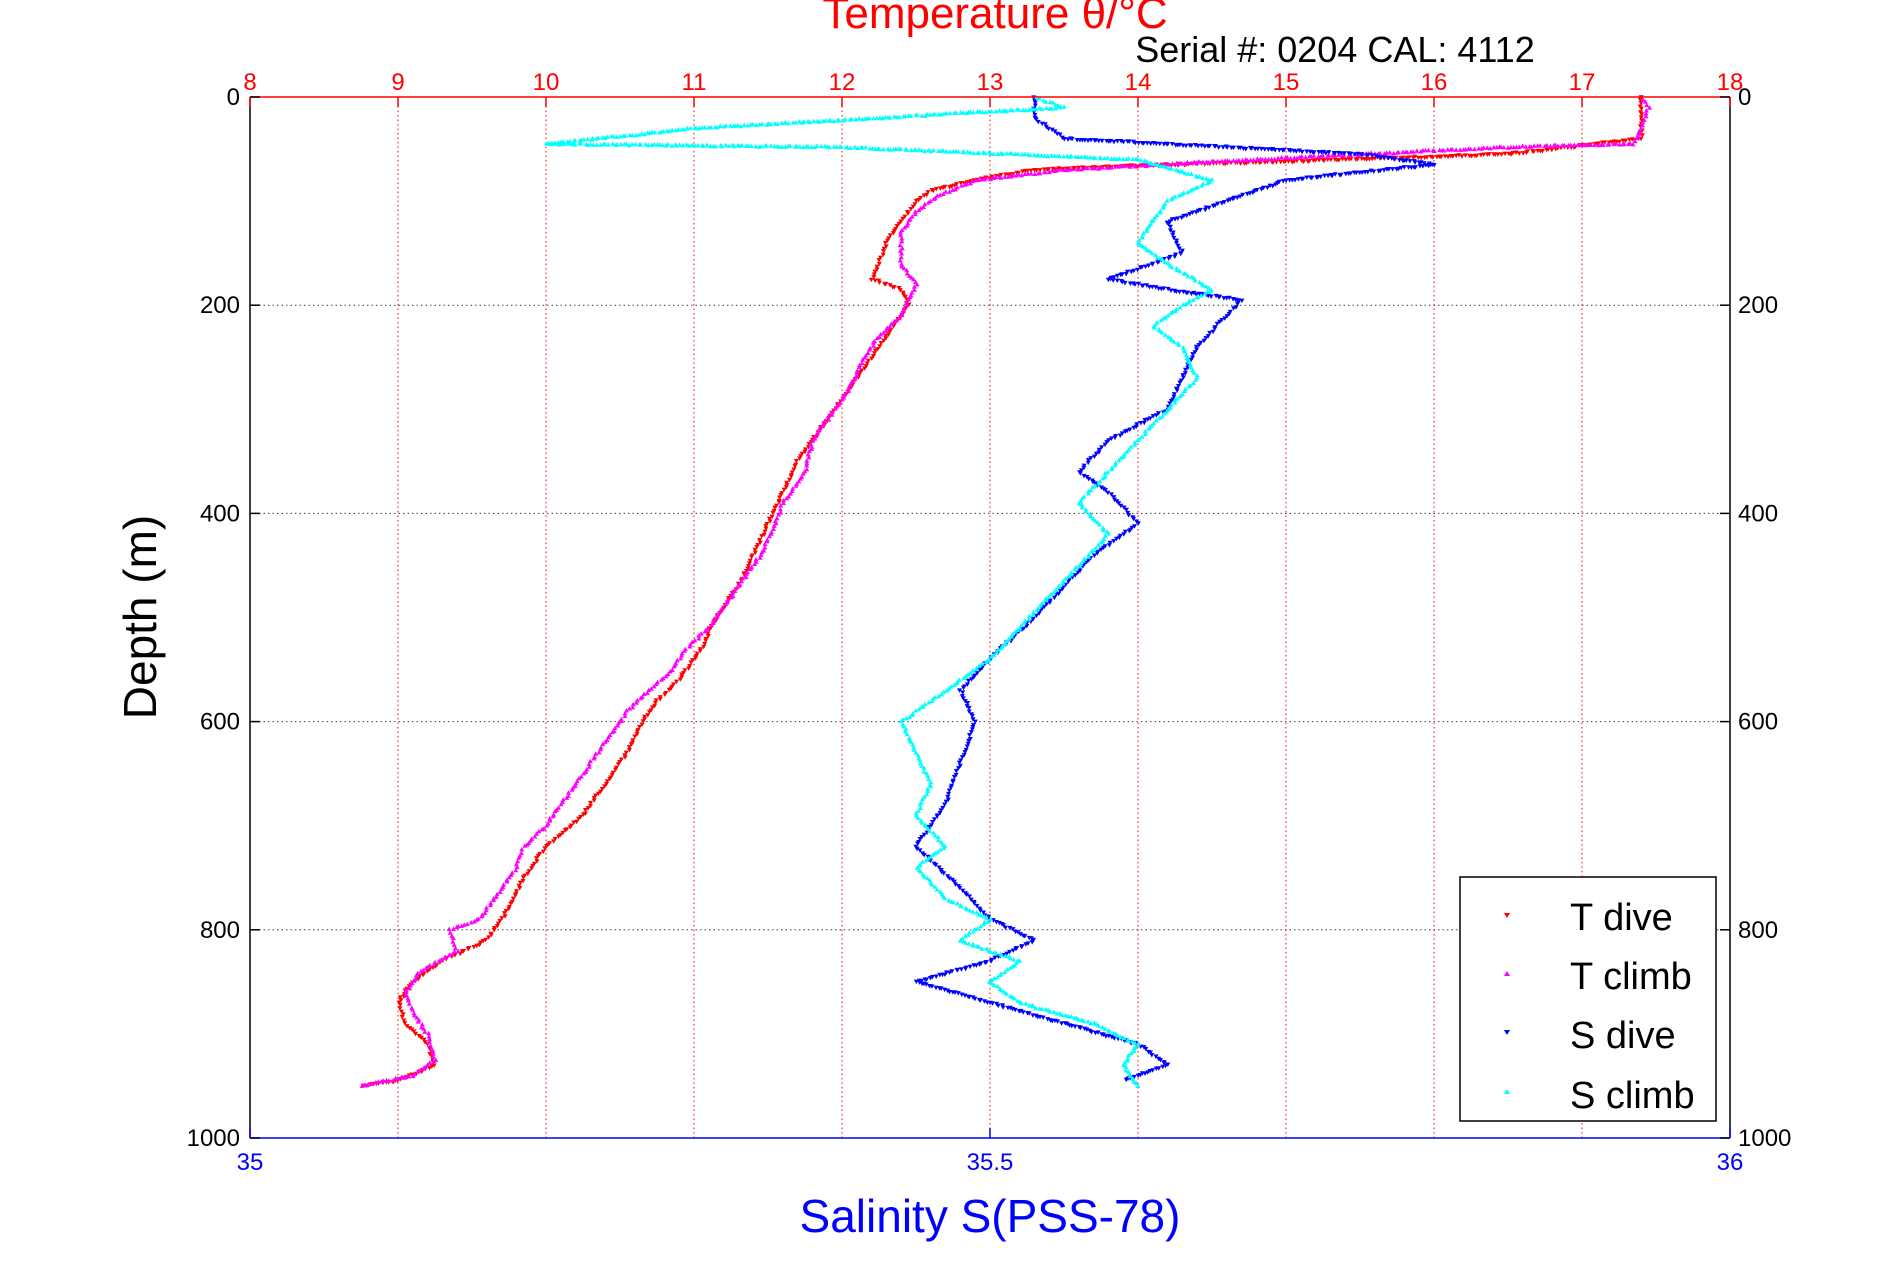 This screenshot has width=1891, height=1262. I want to click on legend-label-s-dive: S dive, so click(1623, 1036).